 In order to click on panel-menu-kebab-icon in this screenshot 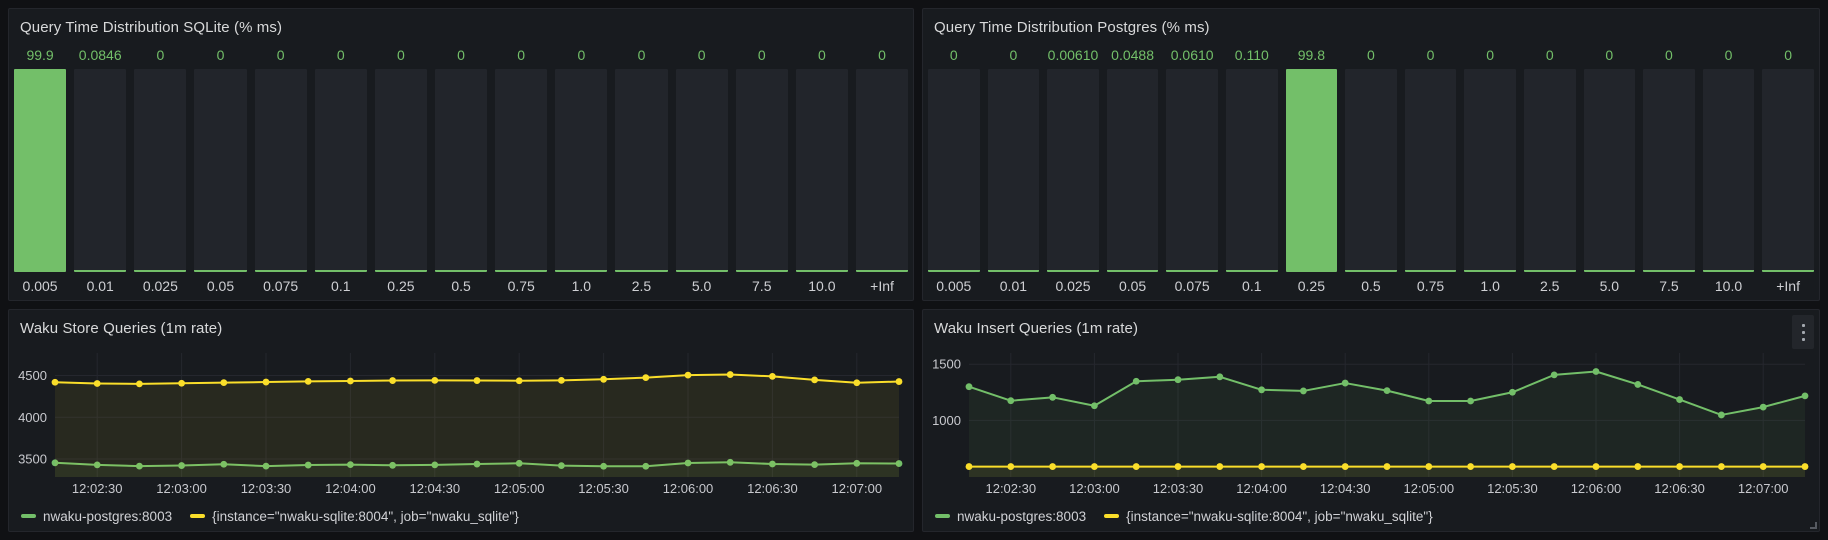, I will do `click(1803, 332)`.